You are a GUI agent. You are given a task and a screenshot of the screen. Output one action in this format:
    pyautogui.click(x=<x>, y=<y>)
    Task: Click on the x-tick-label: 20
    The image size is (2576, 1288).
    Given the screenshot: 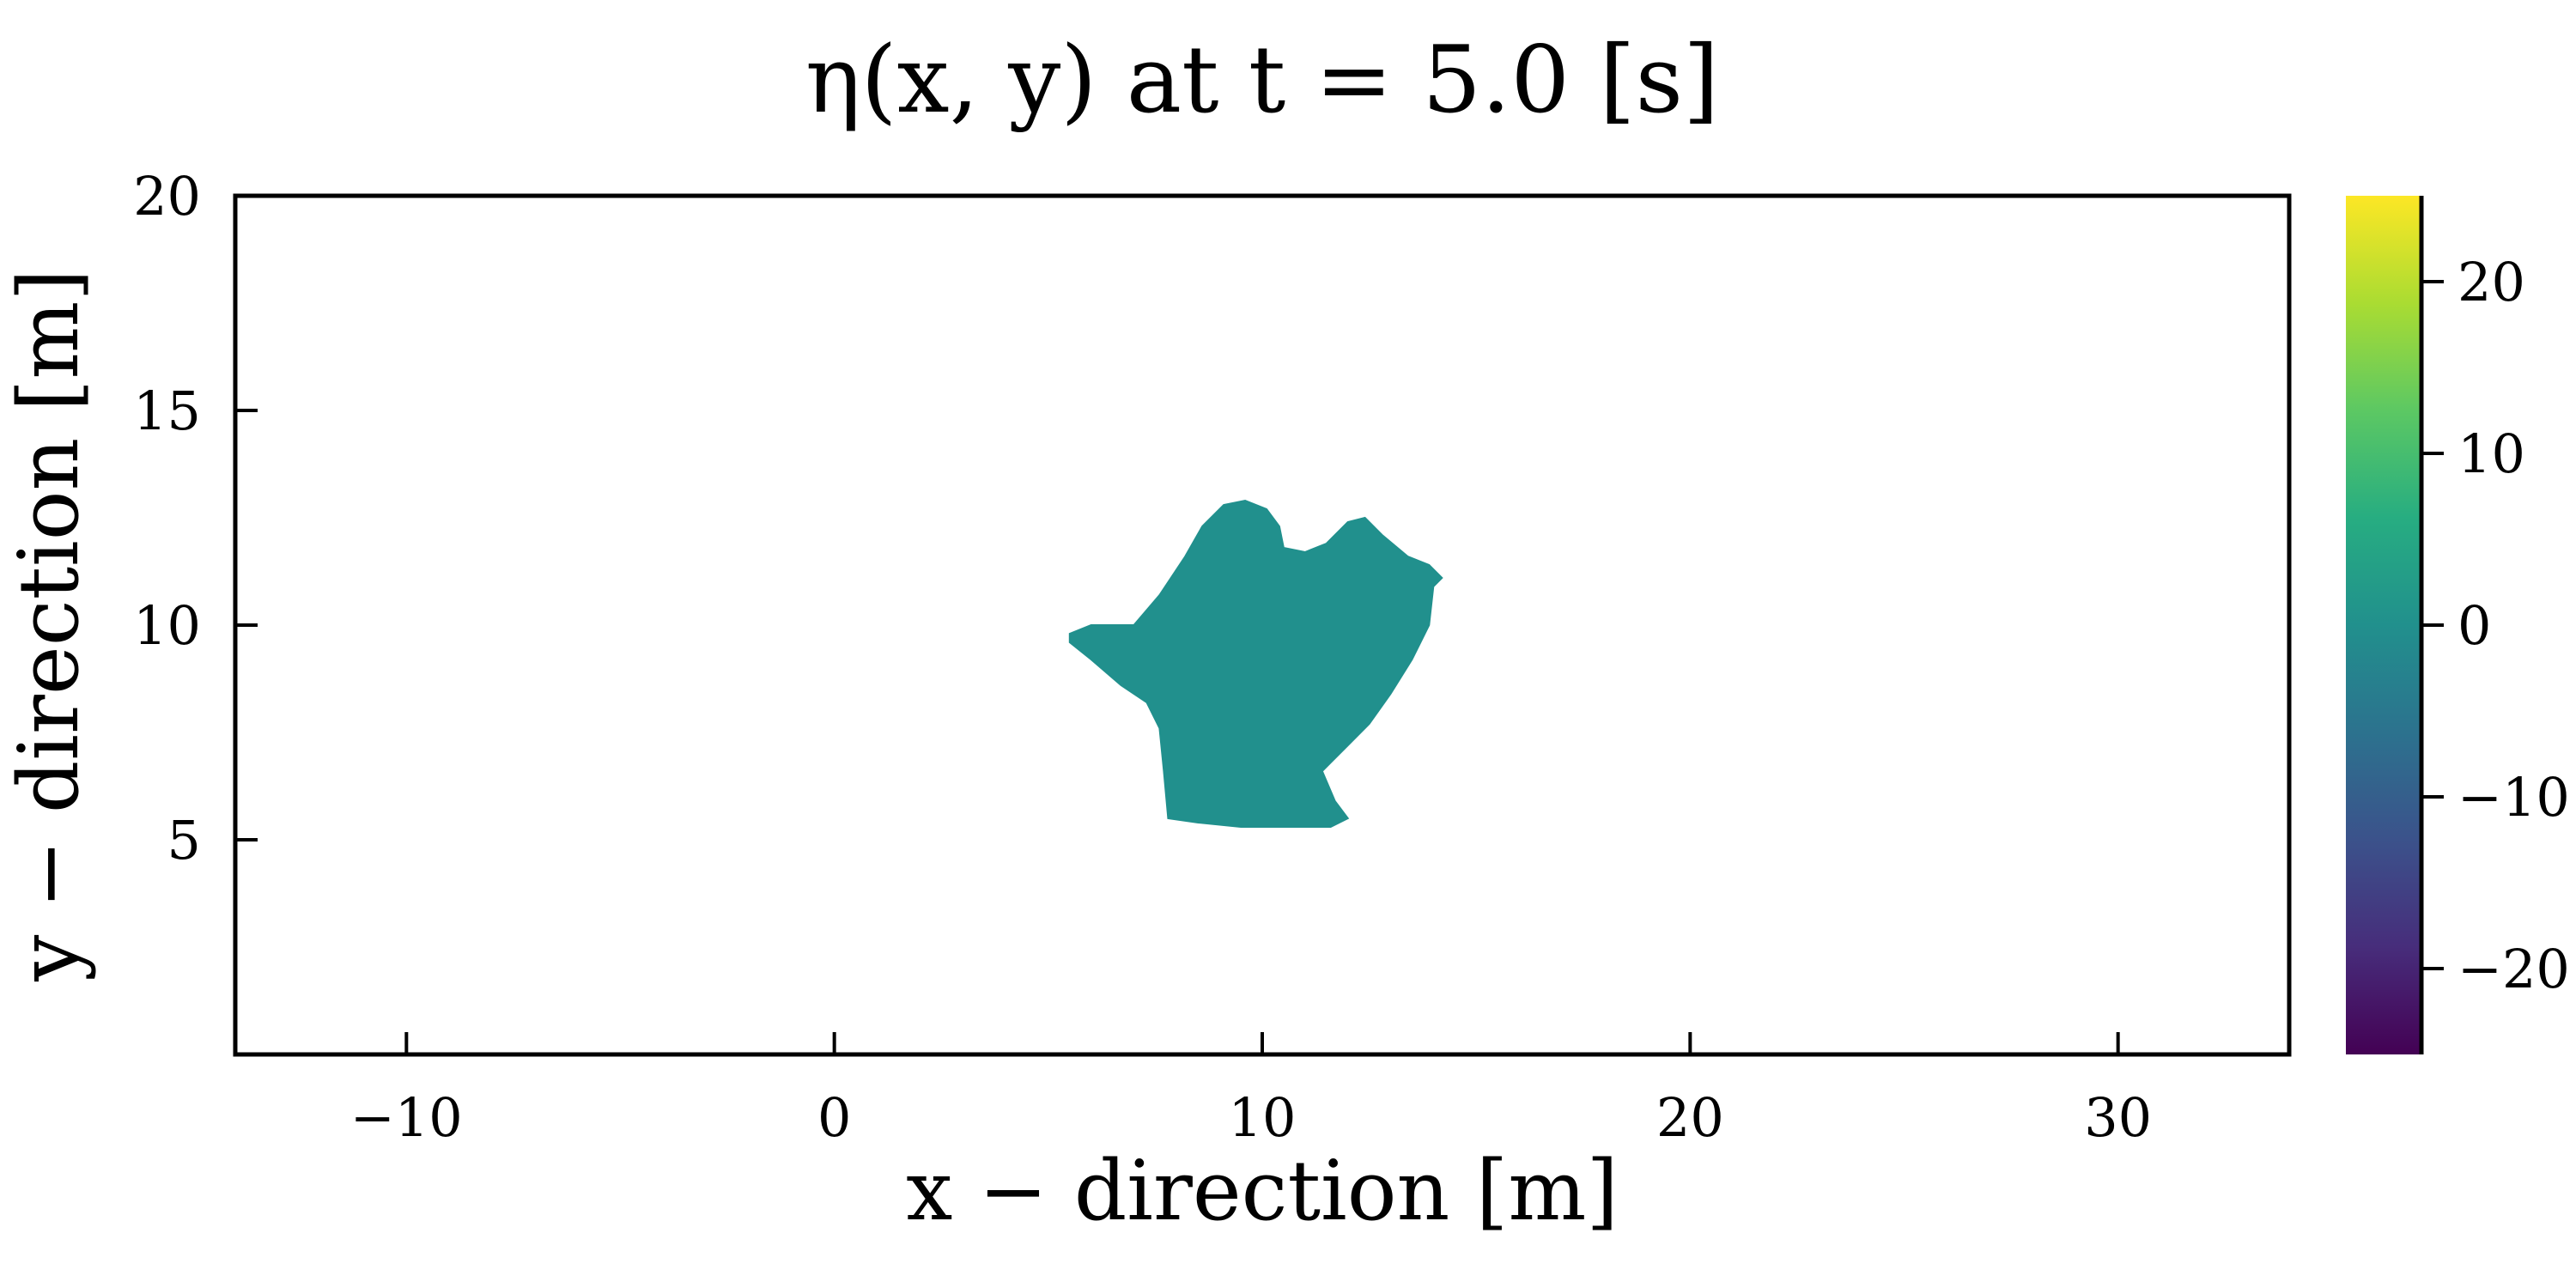 What is the action you would take?
    pyautogui.click(x=1690, y=1118)
    